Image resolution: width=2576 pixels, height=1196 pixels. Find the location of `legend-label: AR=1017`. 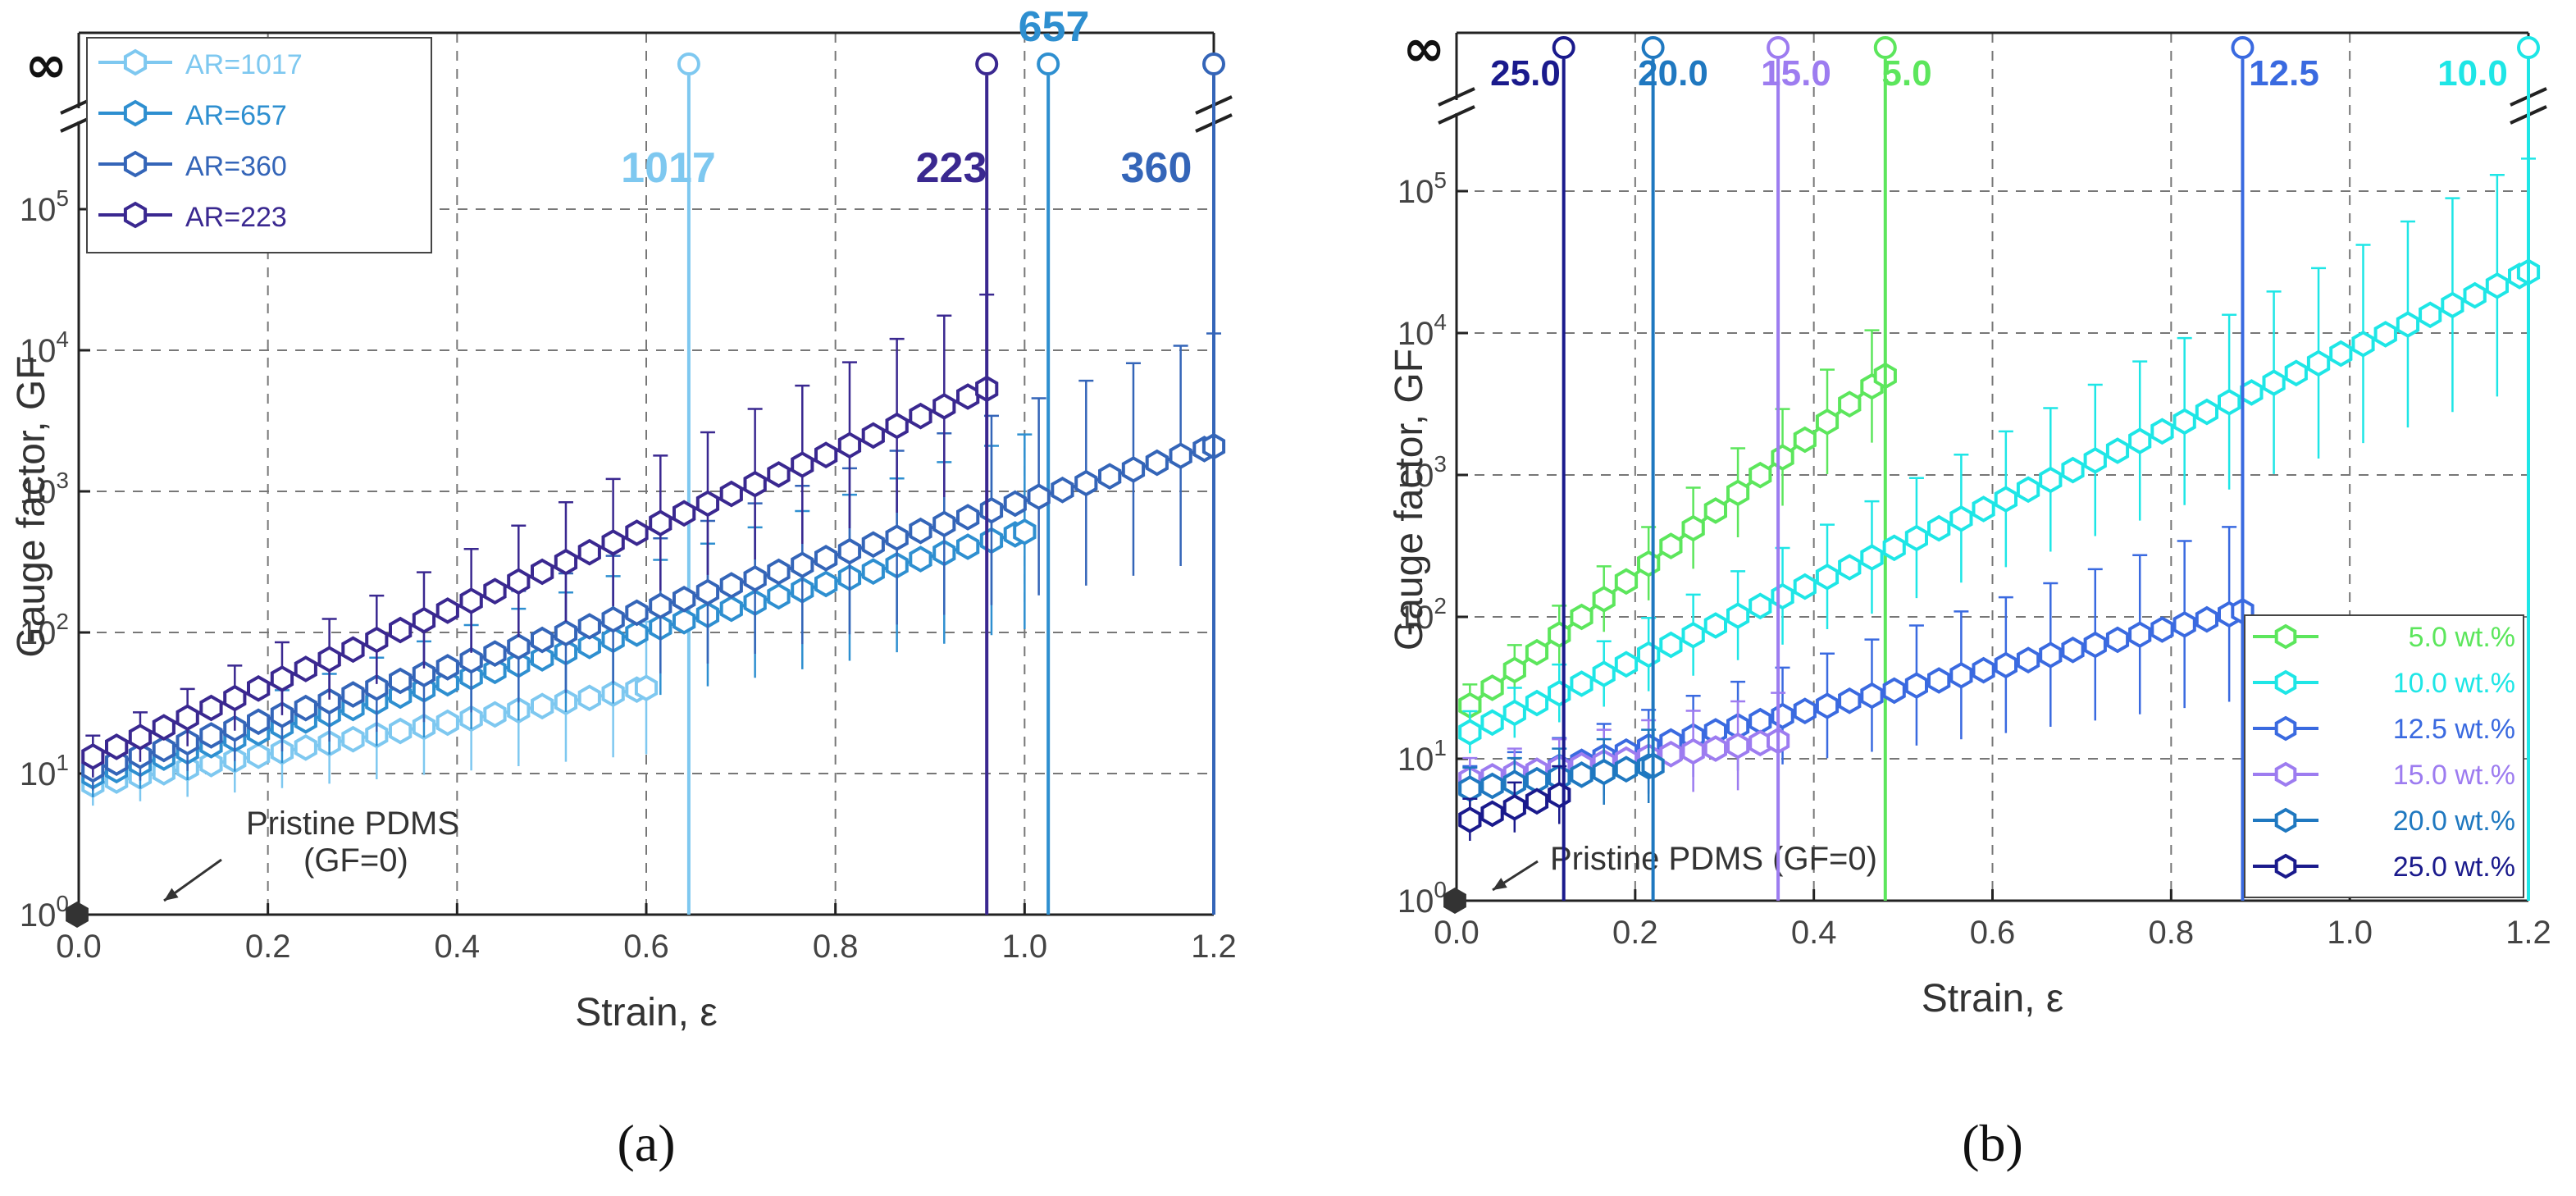

legend-label: AR=1017 is located at coordinates (244, 64).